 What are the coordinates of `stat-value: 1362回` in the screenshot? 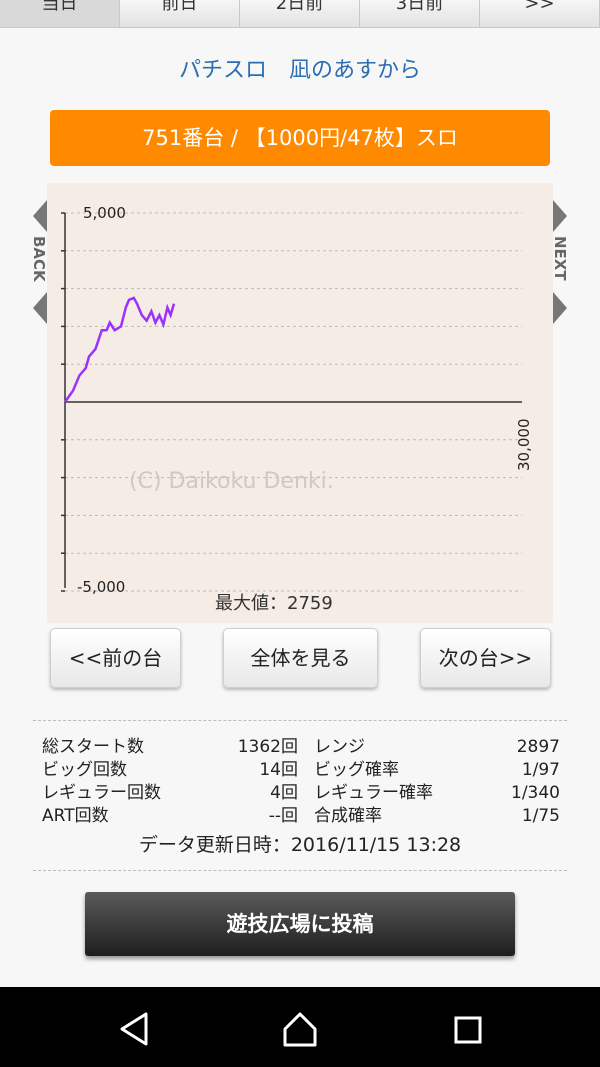 It's located at (267, 747).